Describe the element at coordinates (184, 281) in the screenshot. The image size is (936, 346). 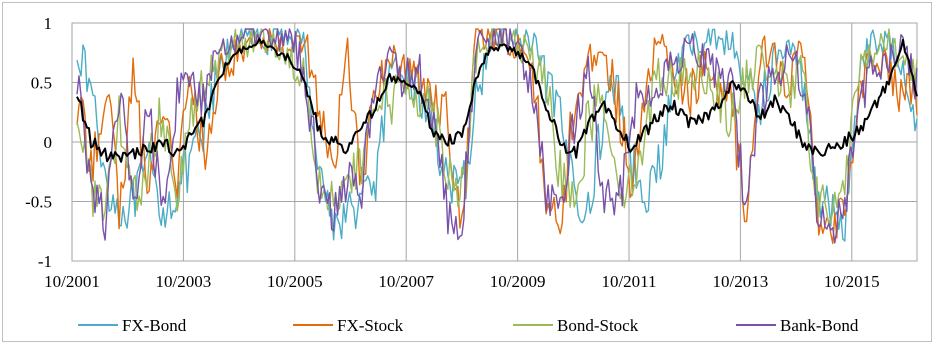
I see `x-tick-label: 10/2003` at that location.